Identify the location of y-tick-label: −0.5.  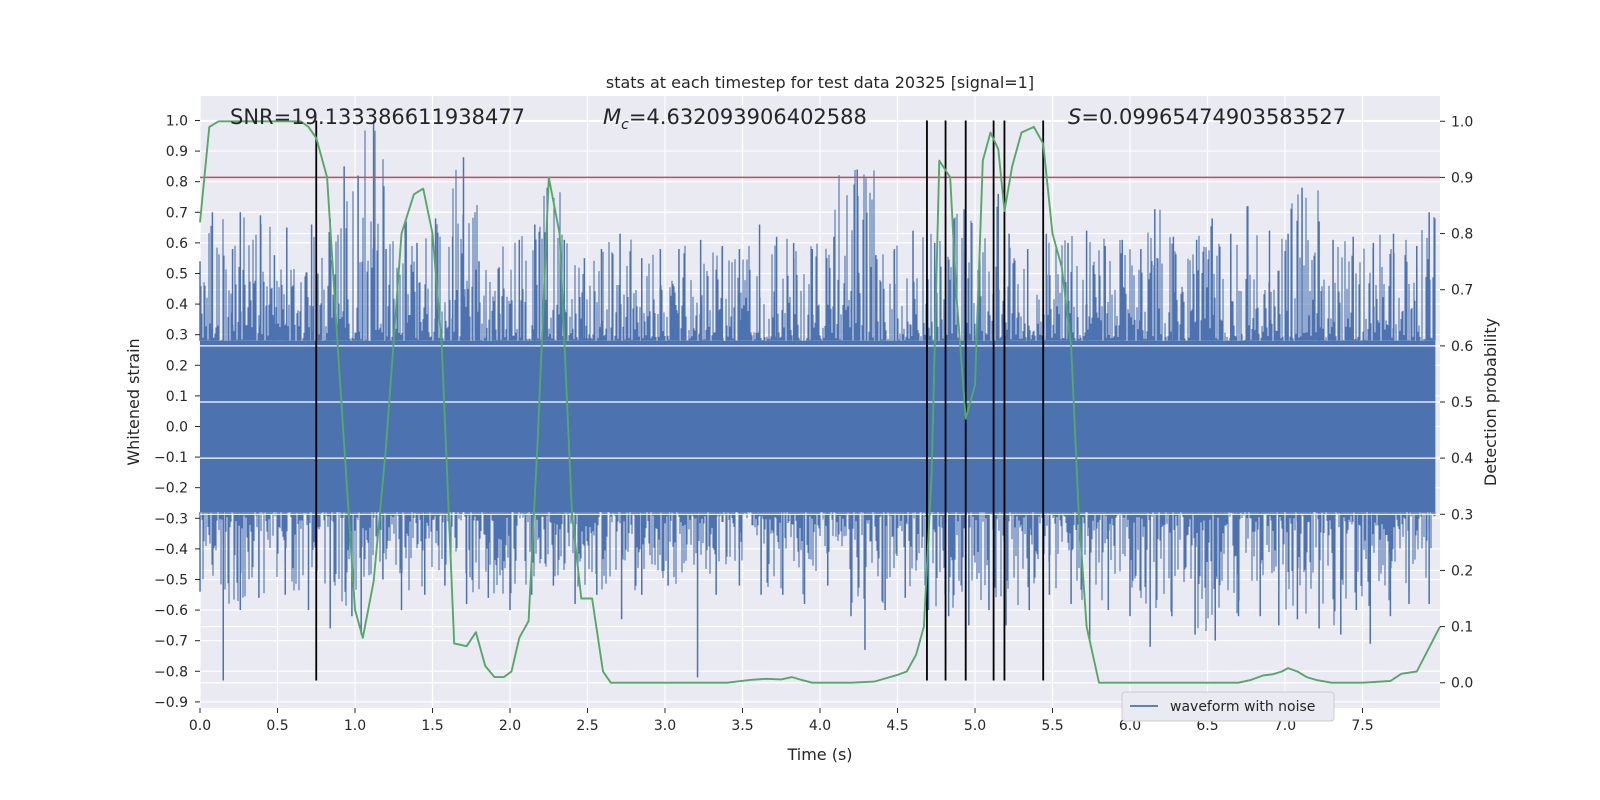
(171, 580).